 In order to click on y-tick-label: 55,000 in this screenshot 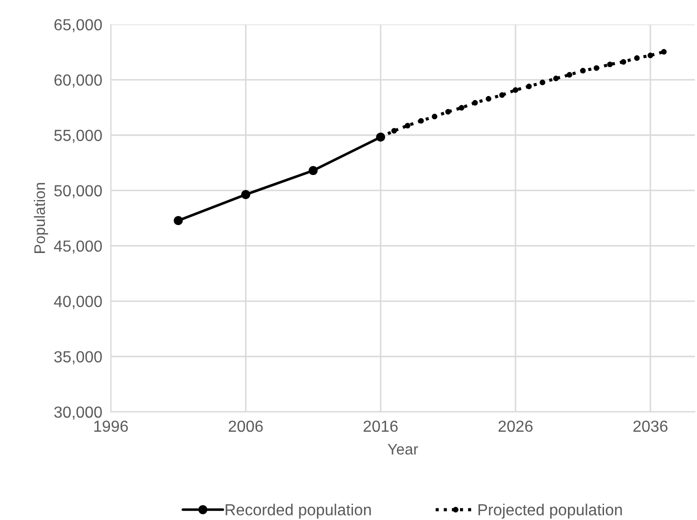, I will do `click(78, 136)`.